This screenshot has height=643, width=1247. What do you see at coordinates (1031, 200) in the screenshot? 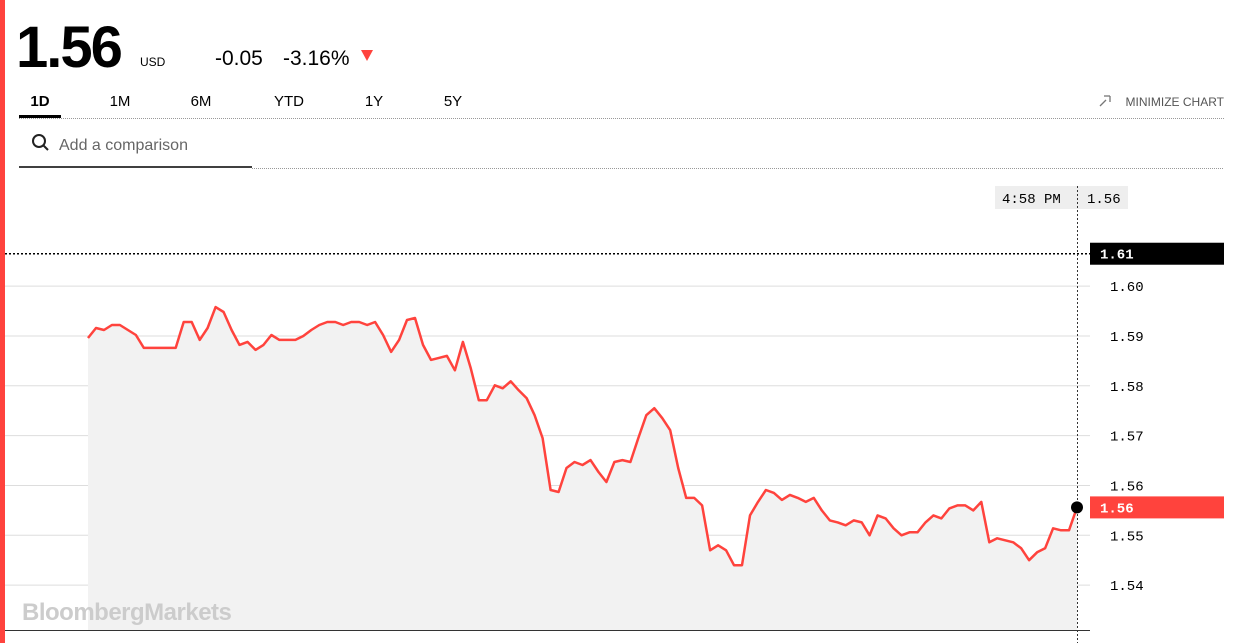
I see `hover-time: 4:58 PM` at bounding box center [1031, 200].